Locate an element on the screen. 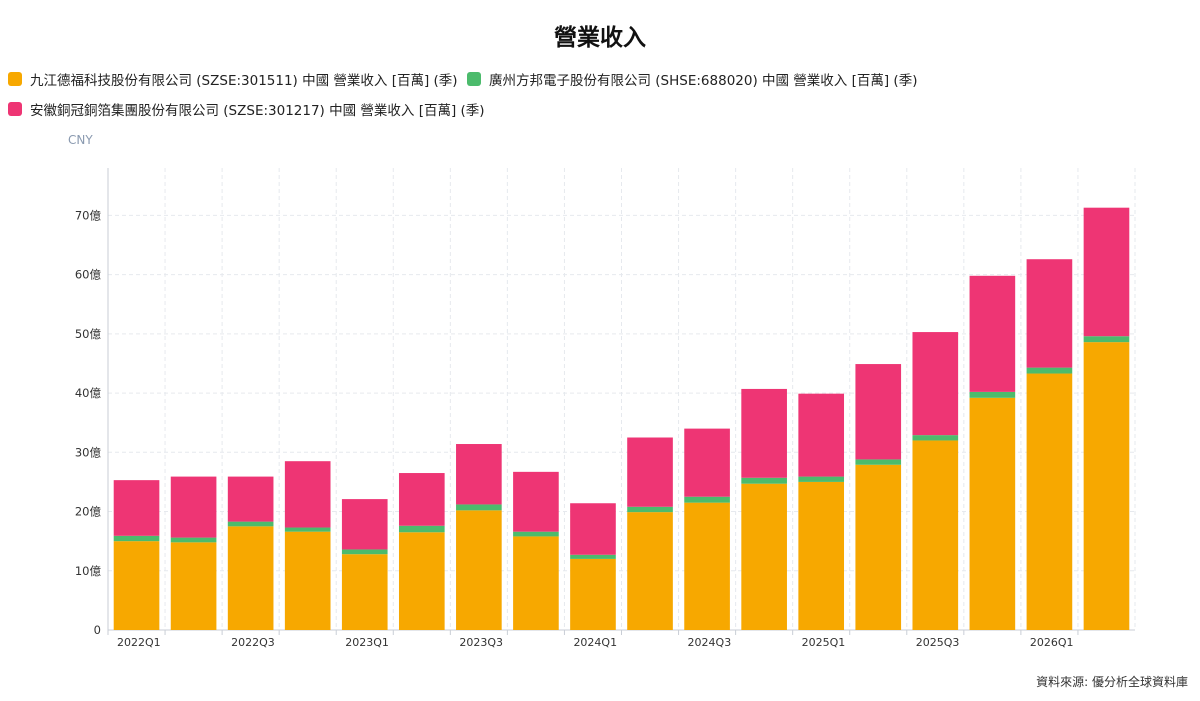 Image resolution: width=1200 pixels, height=701 pixels. bar-segment-series0-2024Q3 is located at coordinates (707, 566).